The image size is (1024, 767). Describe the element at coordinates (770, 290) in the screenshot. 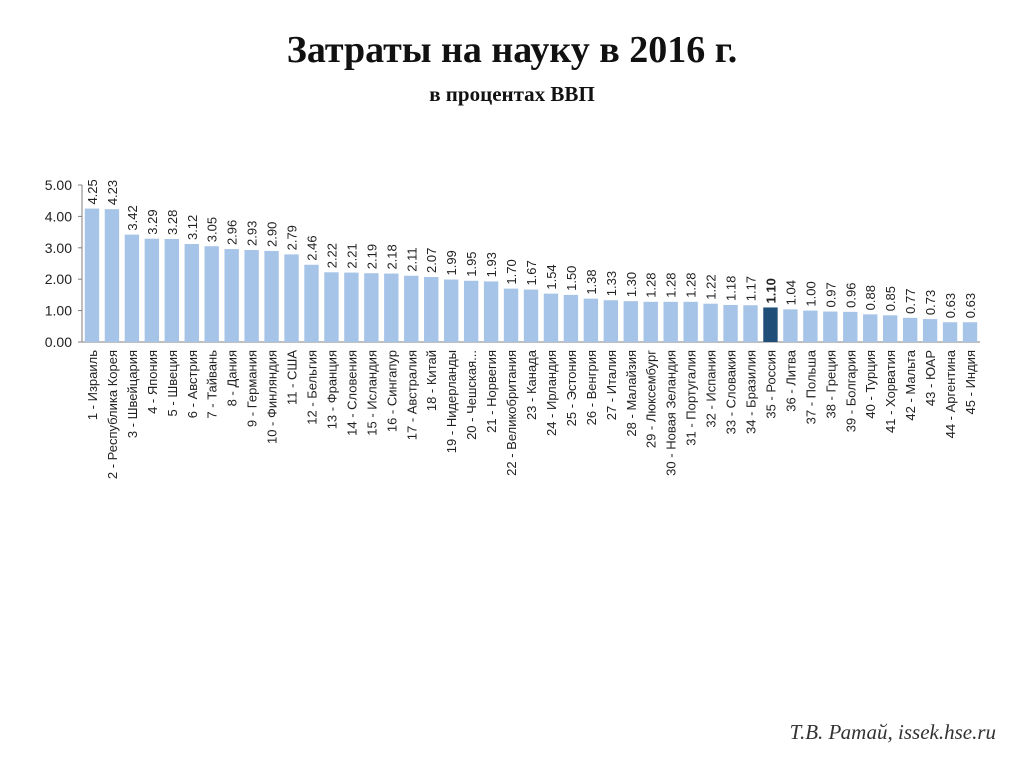

I see `value-label-35: 1.10` at that location.